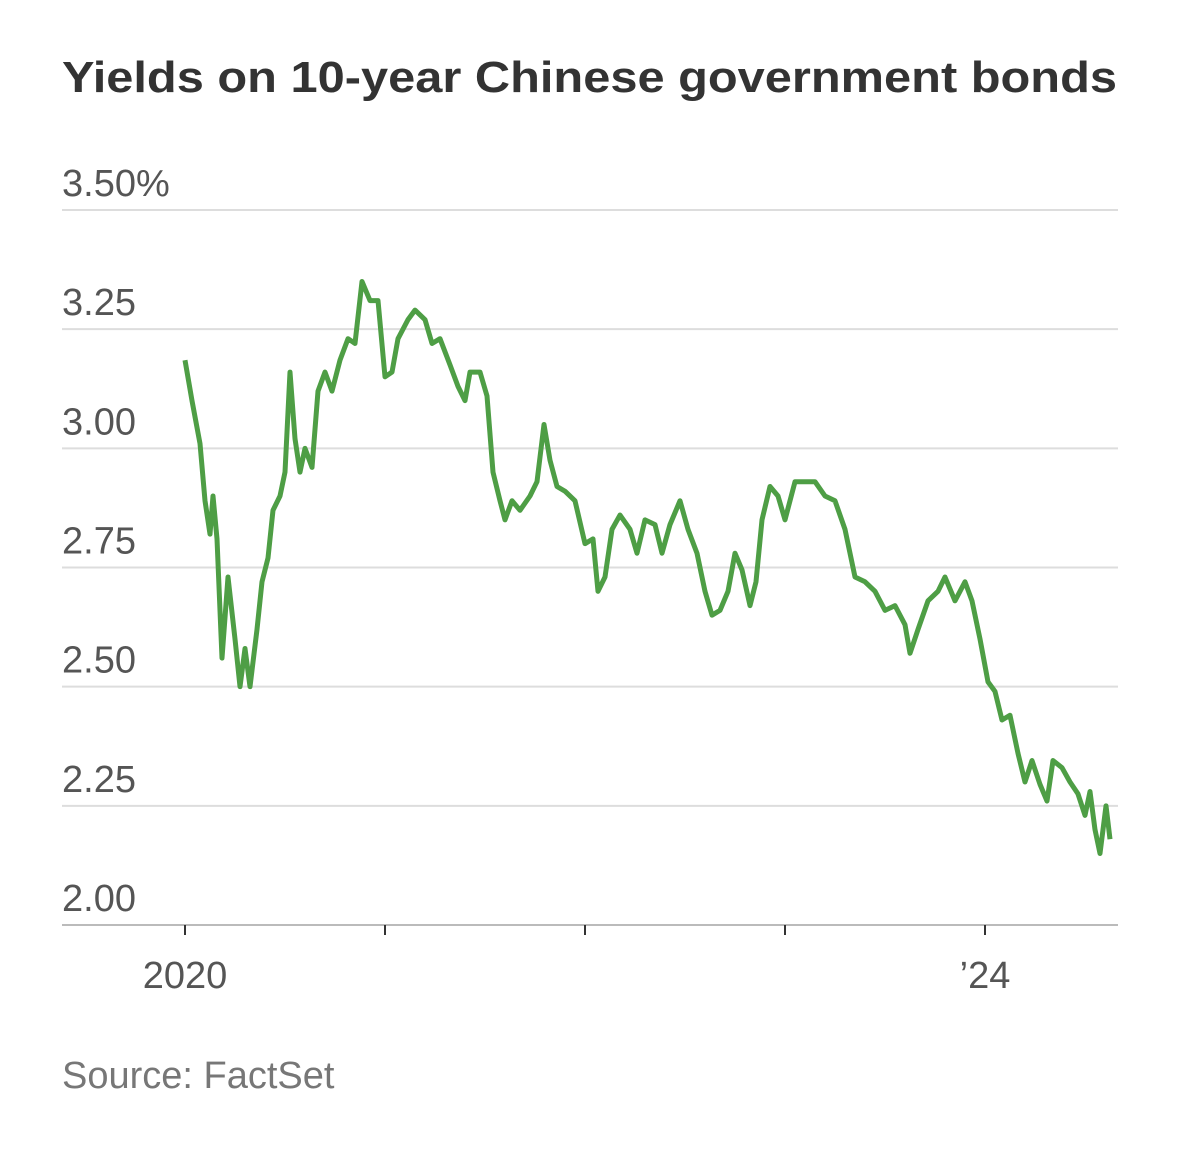 The height and width of the screenshot is (1169, 1179). What do you see at coordinates (99, 899) in the screenshot?
I see `y-tick-label: 2.00` at bounding box center [99, 899].